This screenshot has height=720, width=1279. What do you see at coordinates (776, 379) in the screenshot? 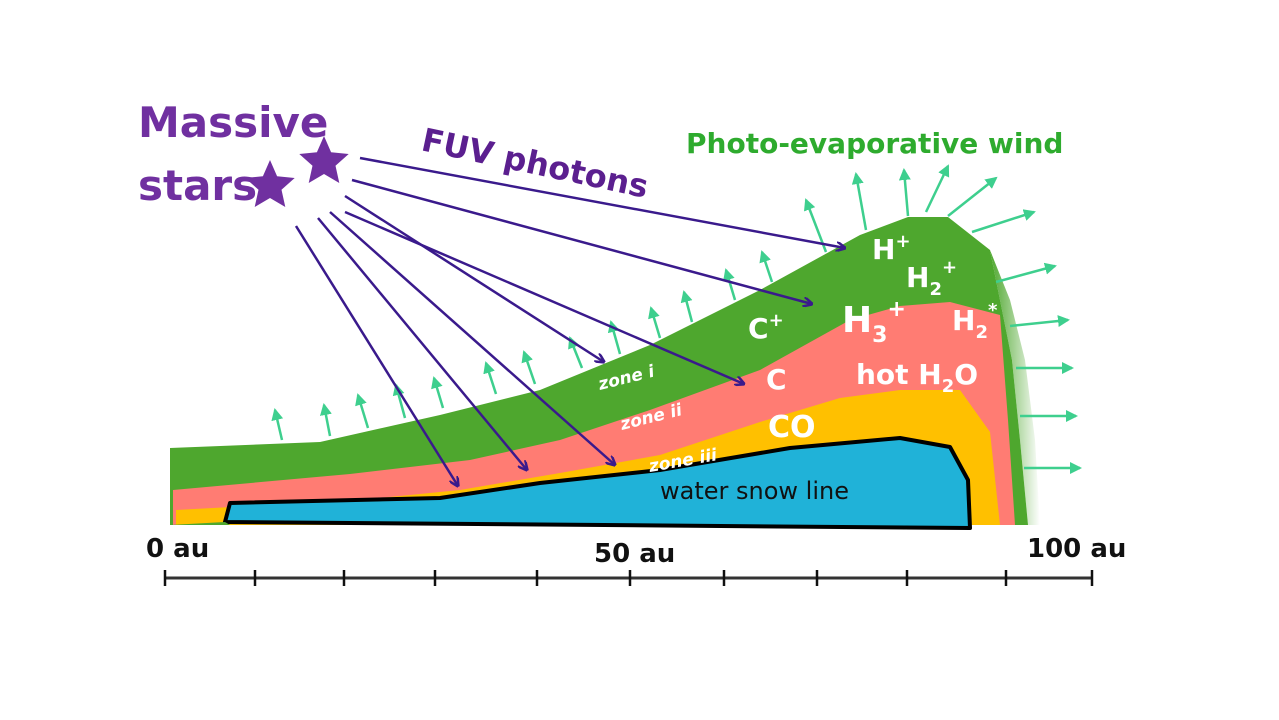
I see `c-label: C` at bounding box center [776, 379].